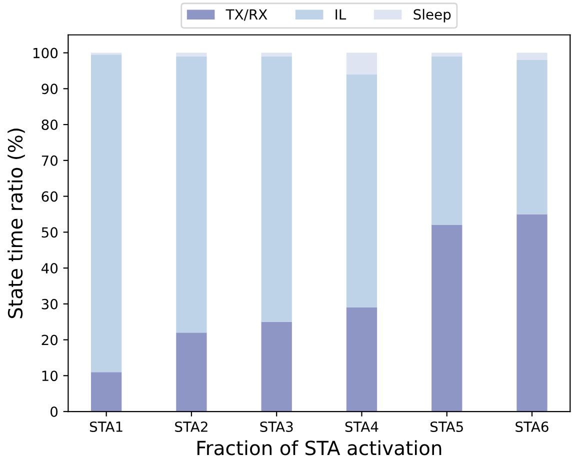  I want to click on y-tick-label: 30, so click(50, 304).